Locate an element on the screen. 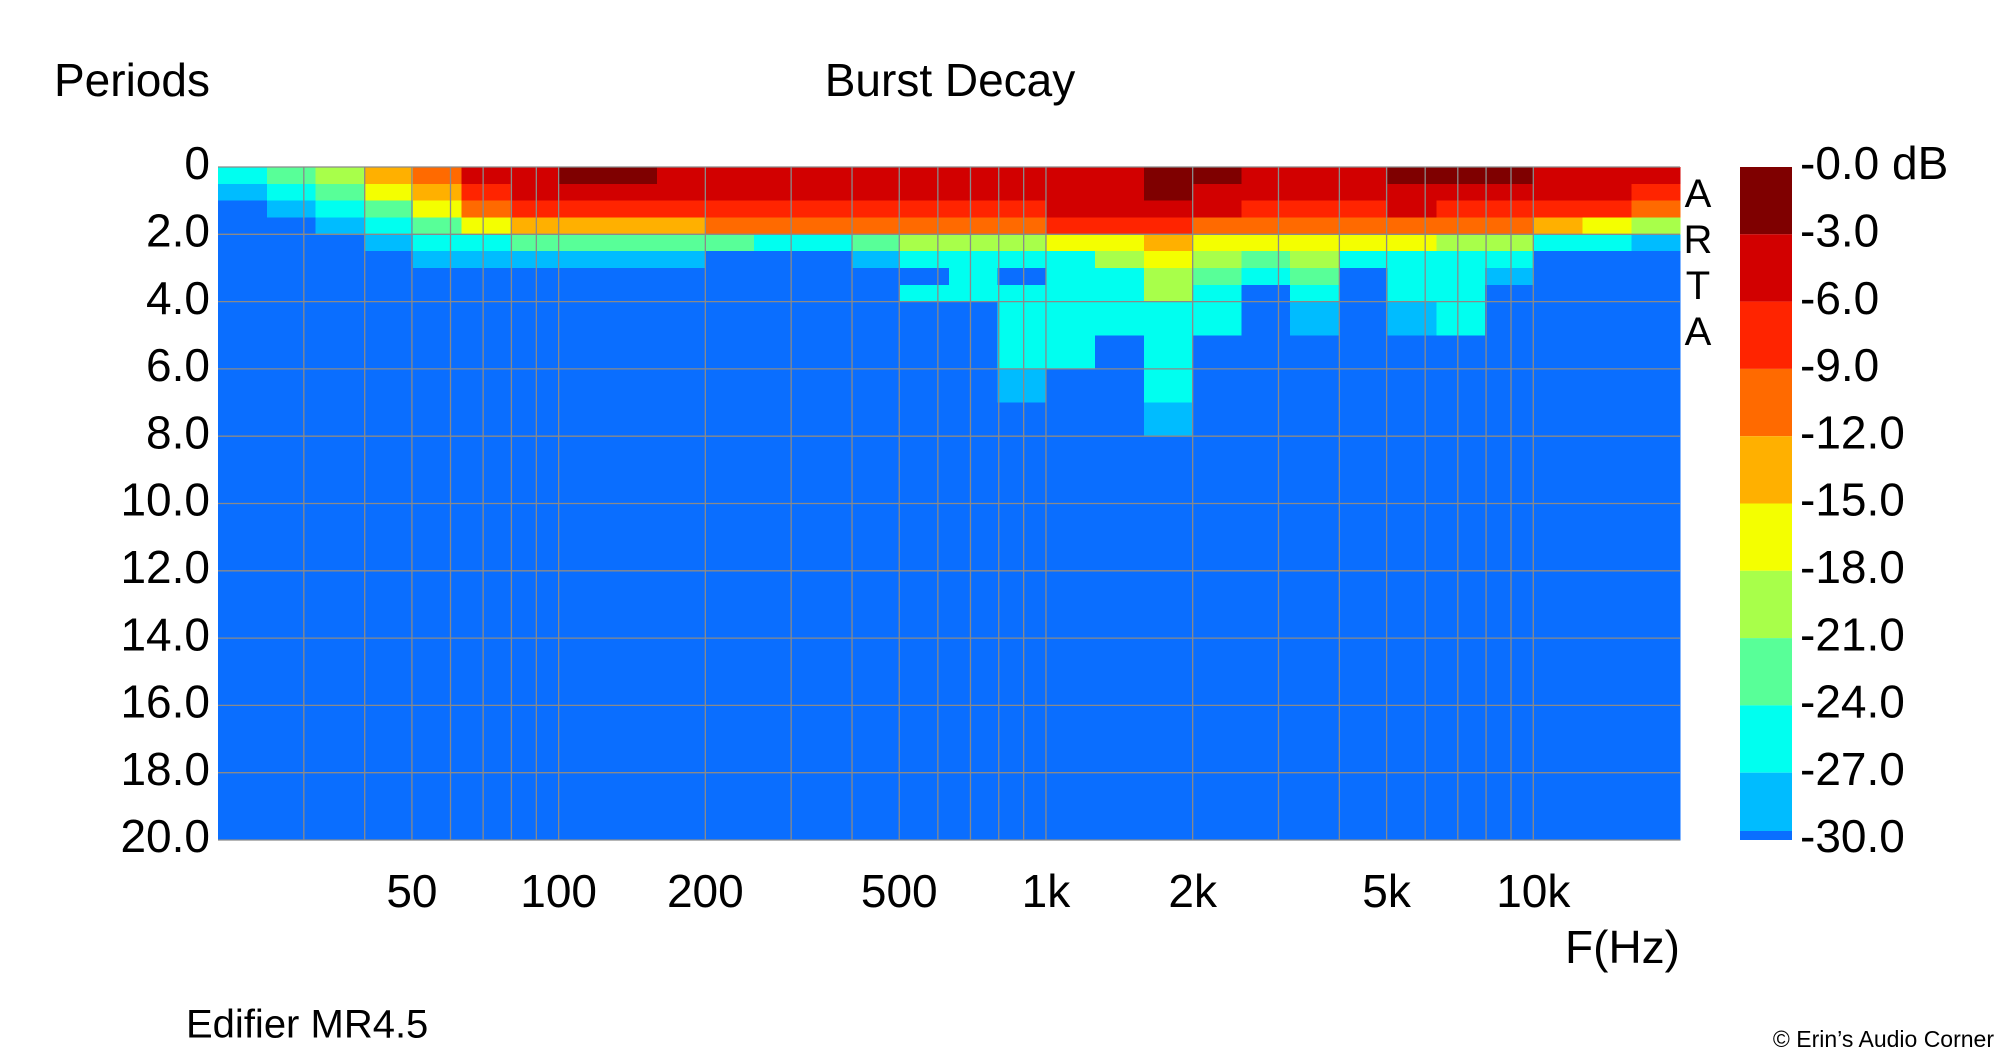  watermark: ARTA is located at coordinates (1698, 264).